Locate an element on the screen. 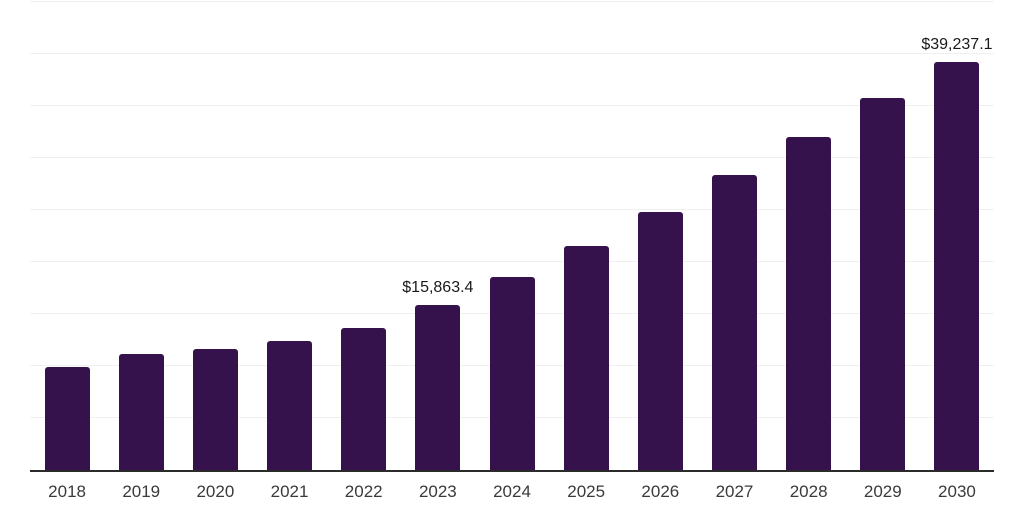 Image resolution: width=1024 pixels, height=512 pixels. x-axis-label-2021: 2021 is located at coordinates (289, 491).